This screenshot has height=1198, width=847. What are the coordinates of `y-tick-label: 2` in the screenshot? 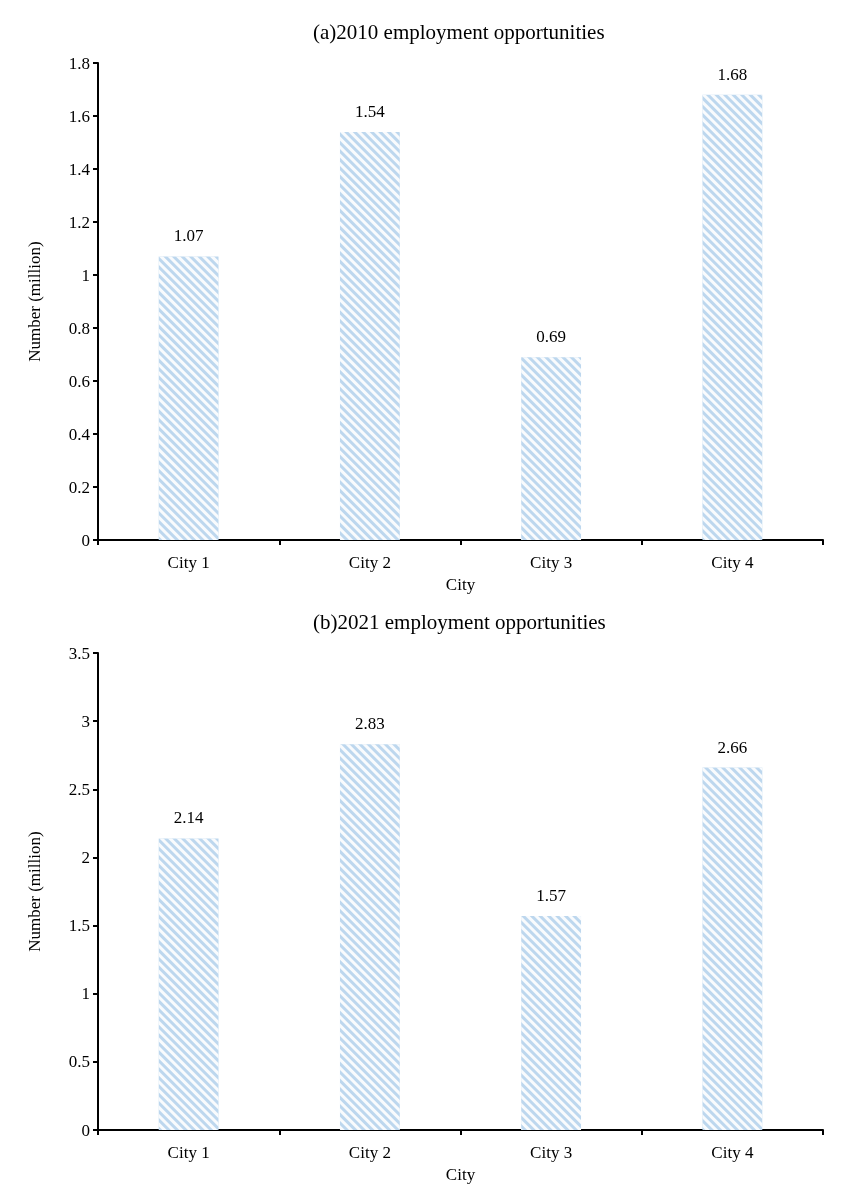 It's located at (85, 857).